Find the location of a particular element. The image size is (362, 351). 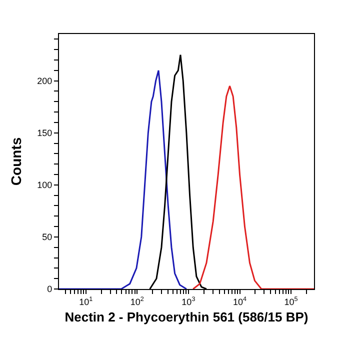

x-axis-title: Nectin 2 - Phycoerythin 561 (586/15 BP) is located at coordinates (186, 316).